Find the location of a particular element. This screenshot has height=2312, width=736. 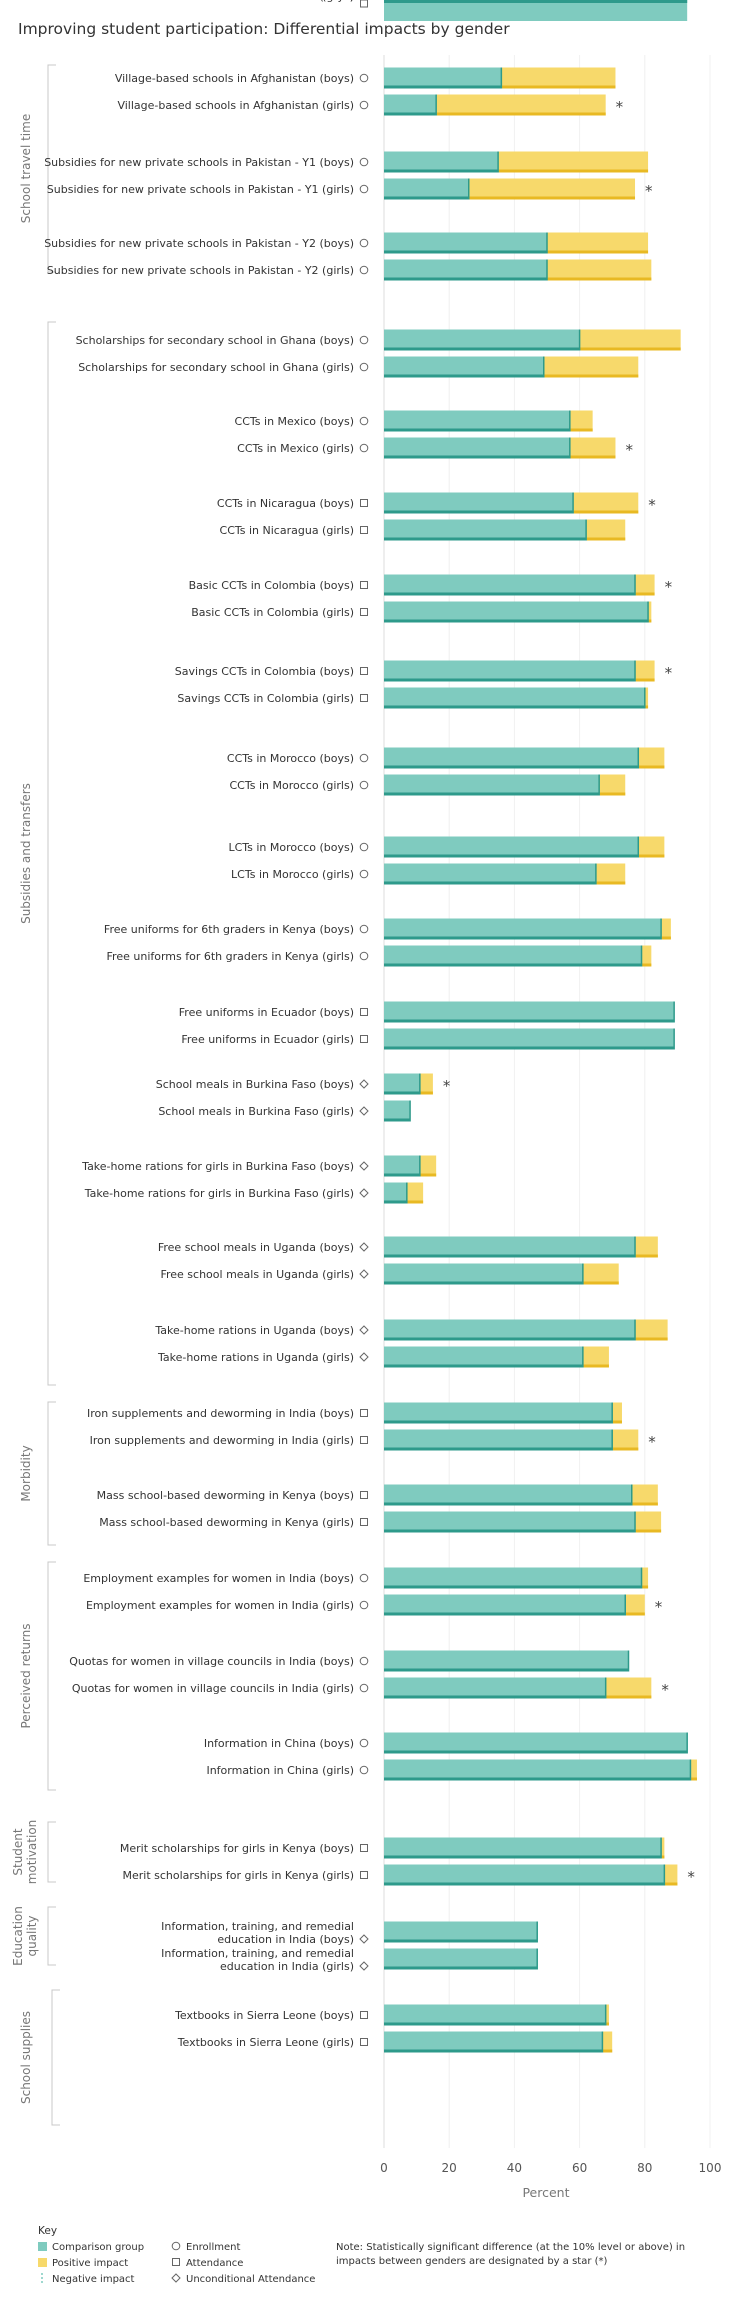

group-label: School travel time is located at coordinates (26, 168).